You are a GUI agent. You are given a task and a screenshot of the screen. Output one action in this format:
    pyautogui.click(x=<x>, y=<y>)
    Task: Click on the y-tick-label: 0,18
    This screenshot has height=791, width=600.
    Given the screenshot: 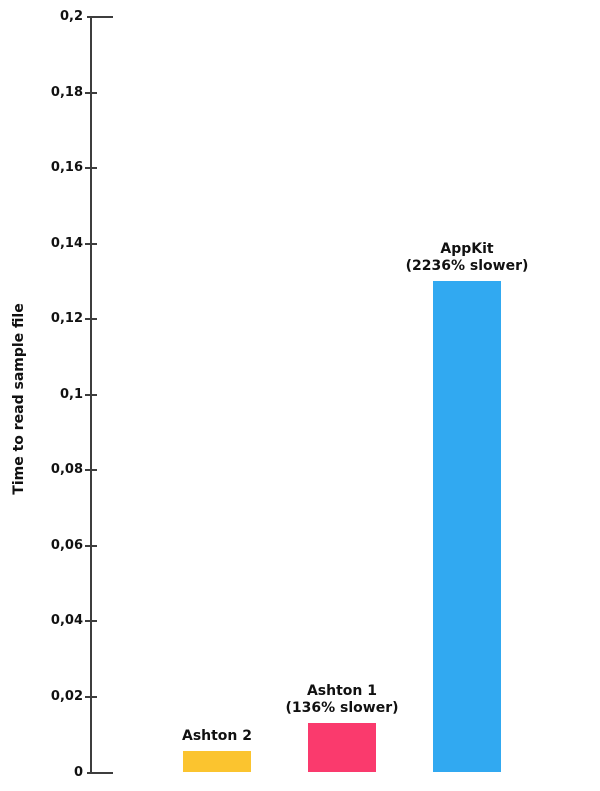 What is the action you would take?
    pyautogui.click(x=66, y=92)
    